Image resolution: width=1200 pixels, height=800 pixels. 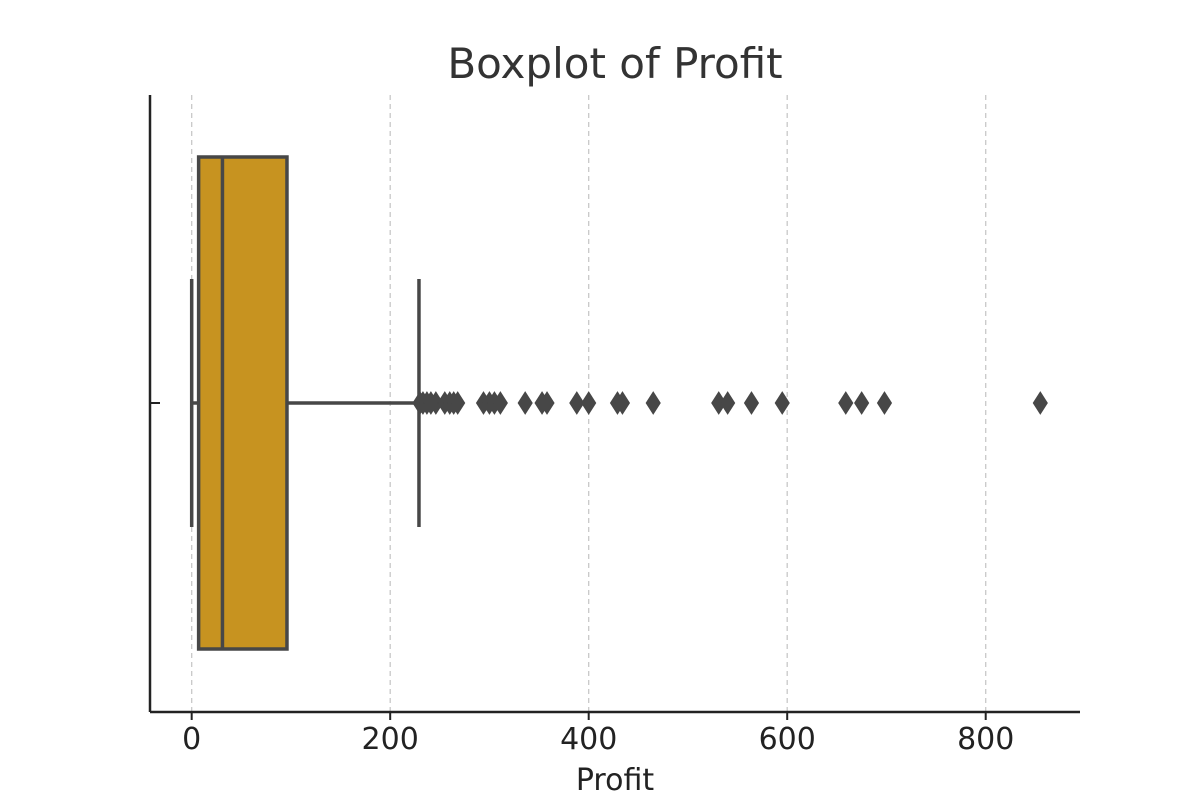 I want to click on chart-title: Boxplot of Profit, so click(x=614, y=63).